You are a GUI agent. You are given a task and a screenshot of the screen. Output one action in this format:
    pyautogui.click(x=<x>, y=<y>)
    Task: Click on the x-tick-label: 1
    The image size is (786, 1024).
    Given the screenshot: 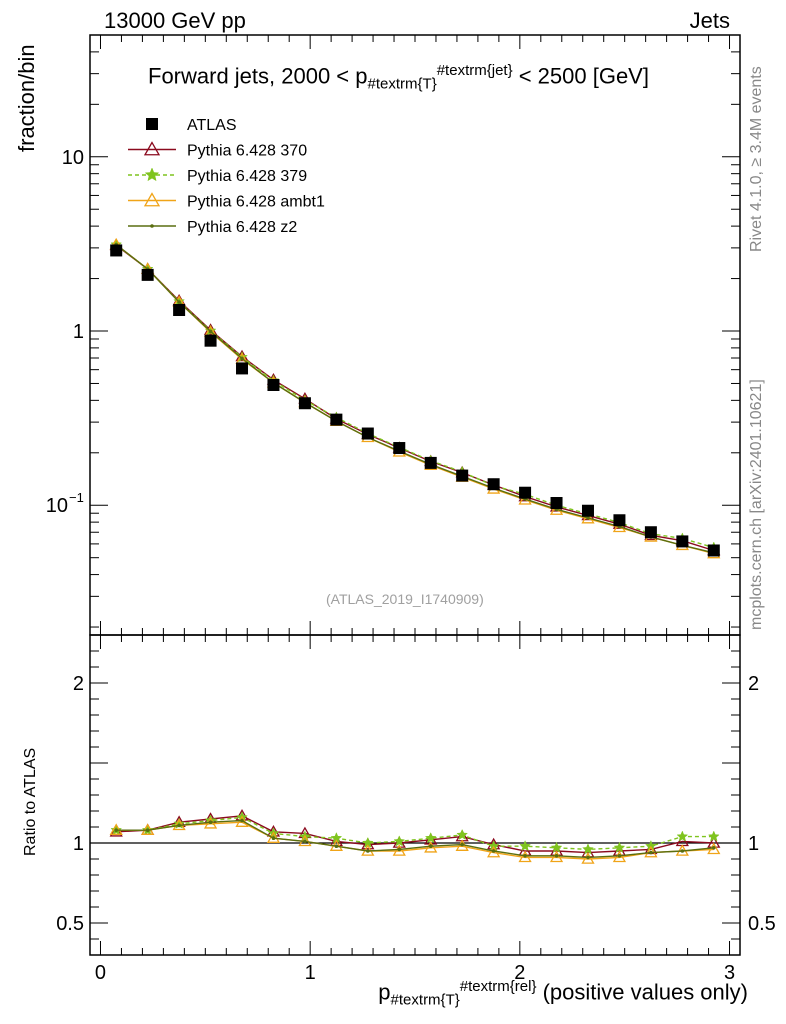 What is the action you would take?
    pyautogui.click(x=310, y=973)
    